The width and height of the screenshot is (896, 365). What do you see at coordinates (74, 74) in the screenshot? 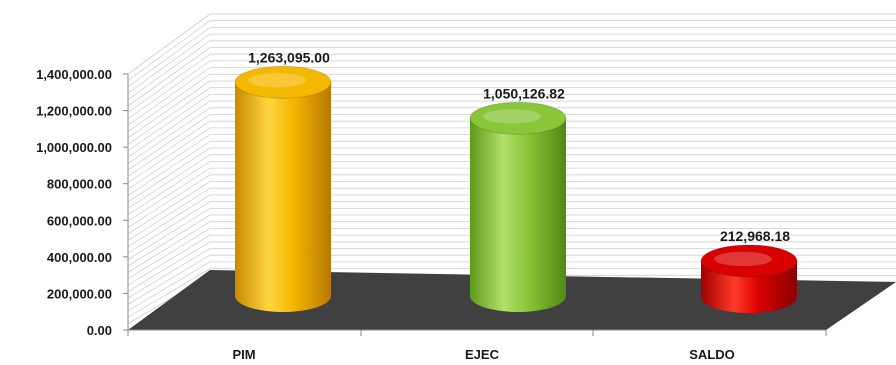
I see `y-tick-label: 1,400,000.00` at bounding box center [74, 74].